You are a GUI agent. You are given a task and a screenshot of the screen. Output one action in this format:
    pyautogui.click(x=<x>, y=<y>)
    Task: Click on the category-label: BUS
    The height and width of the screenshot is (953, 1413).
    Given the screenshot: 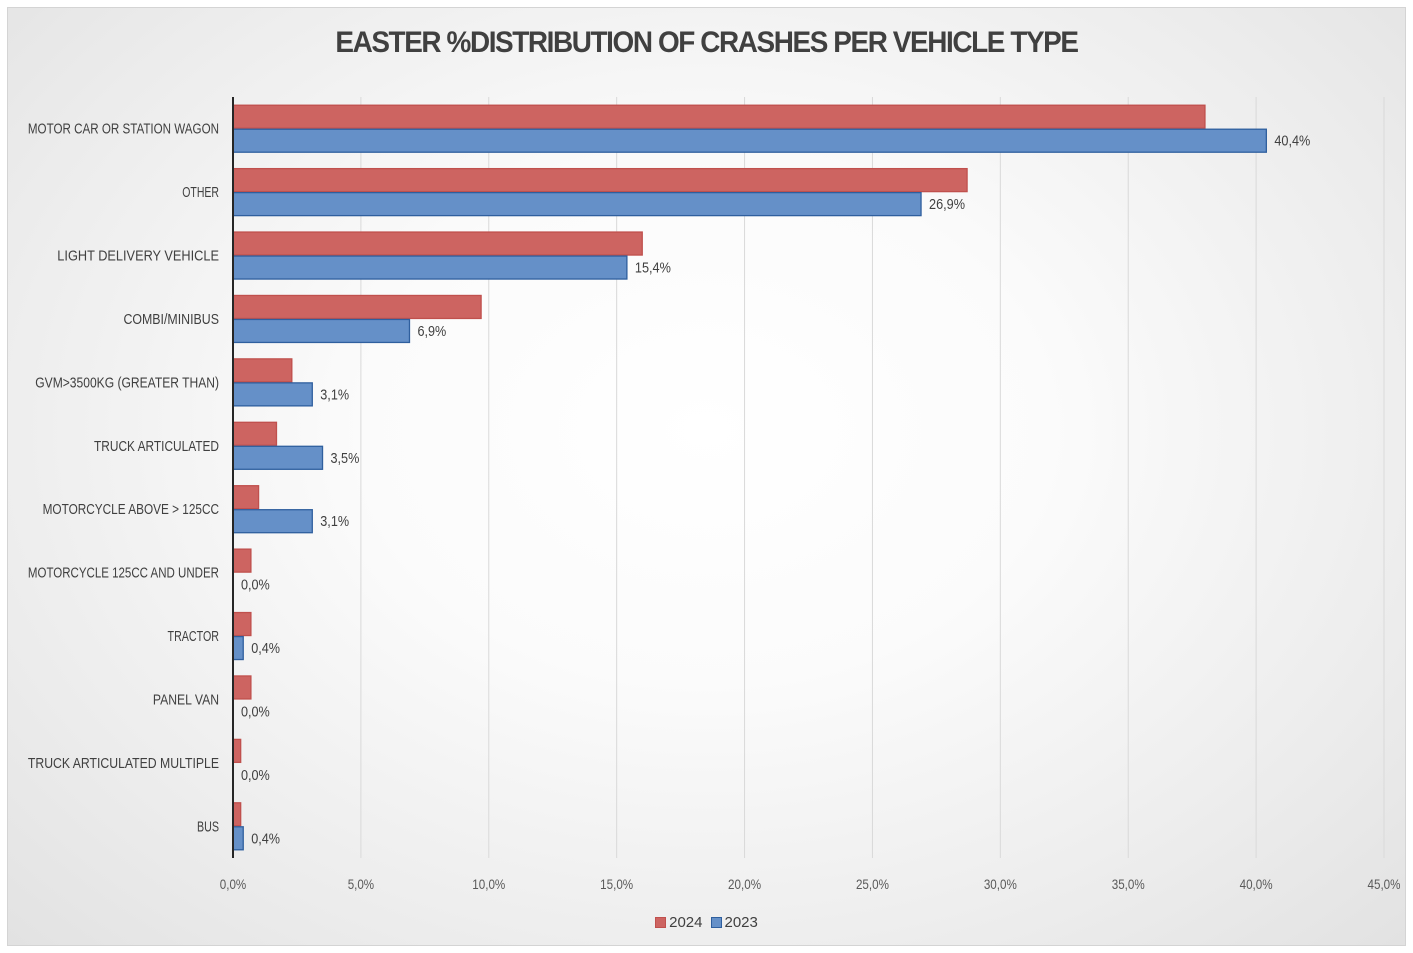 What is the action you would take?
    pyautogui.click(x=208, y=827)
    